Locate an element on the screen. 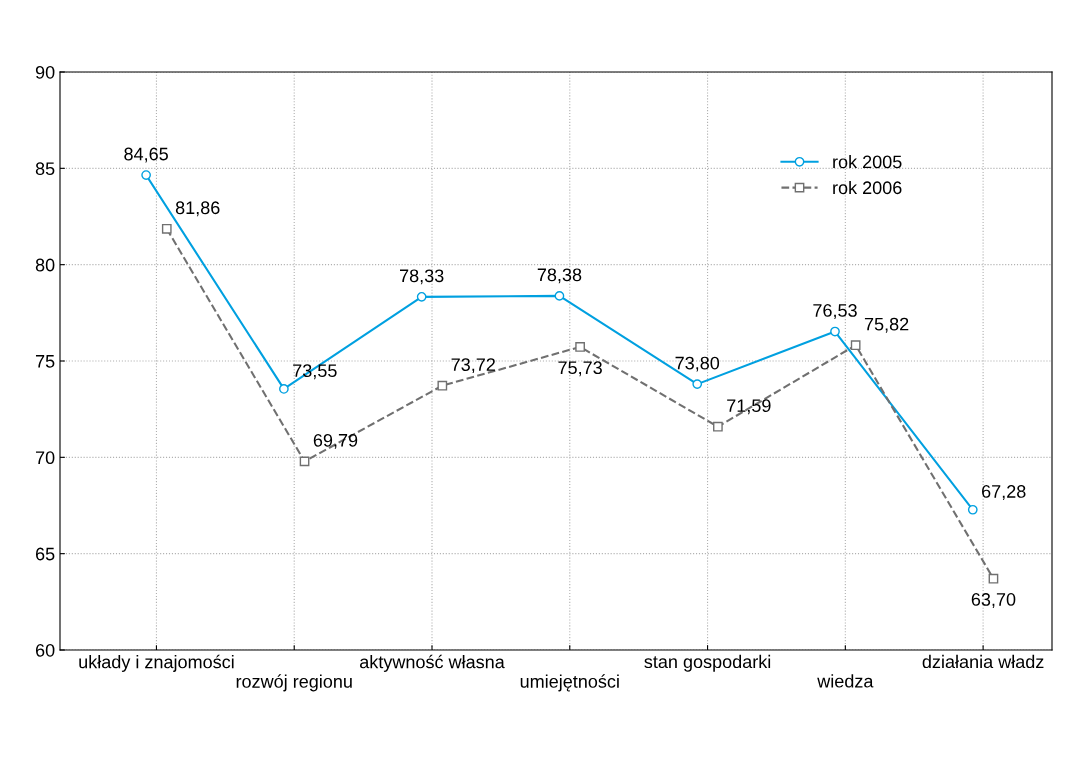 This screenshot has height=758, width=1077. legend-label: rok 2005 is located at coordinates (867, 162).